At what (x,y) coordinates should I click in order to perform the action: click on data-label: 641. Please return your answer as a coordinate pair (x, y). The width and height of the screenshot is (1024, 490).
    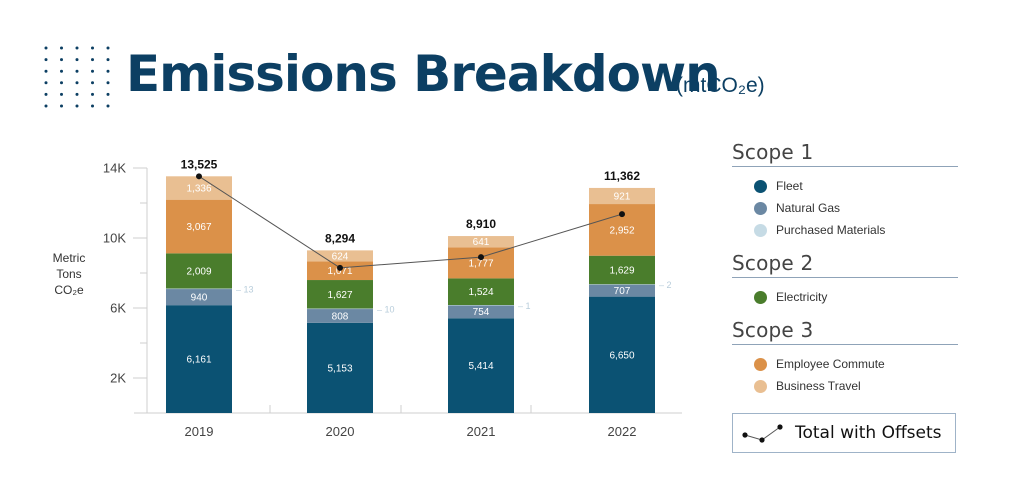
    Looking at the image, I should click on (481, 242).